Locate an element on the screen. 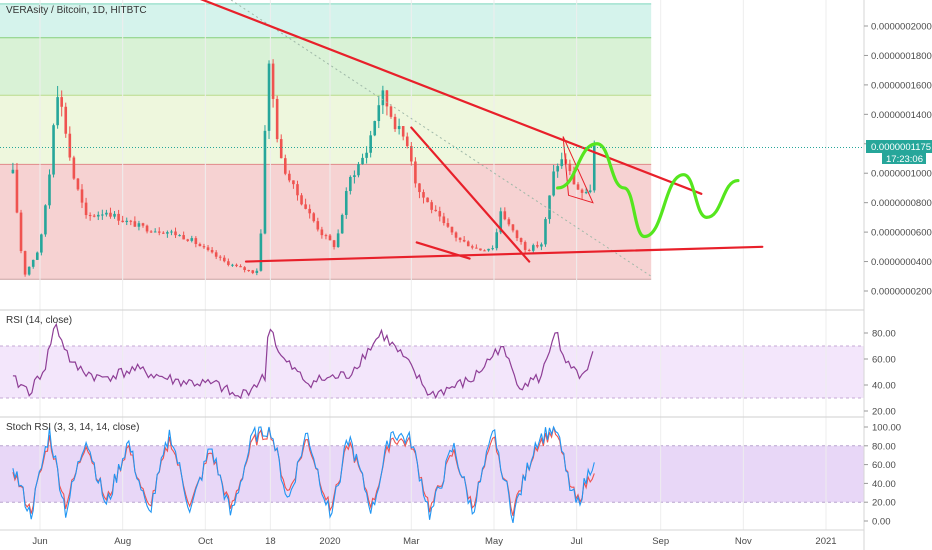 The image size is (932, 550). price-tick-label-1: 0.0000001800 is located at coordinates (901, 56).